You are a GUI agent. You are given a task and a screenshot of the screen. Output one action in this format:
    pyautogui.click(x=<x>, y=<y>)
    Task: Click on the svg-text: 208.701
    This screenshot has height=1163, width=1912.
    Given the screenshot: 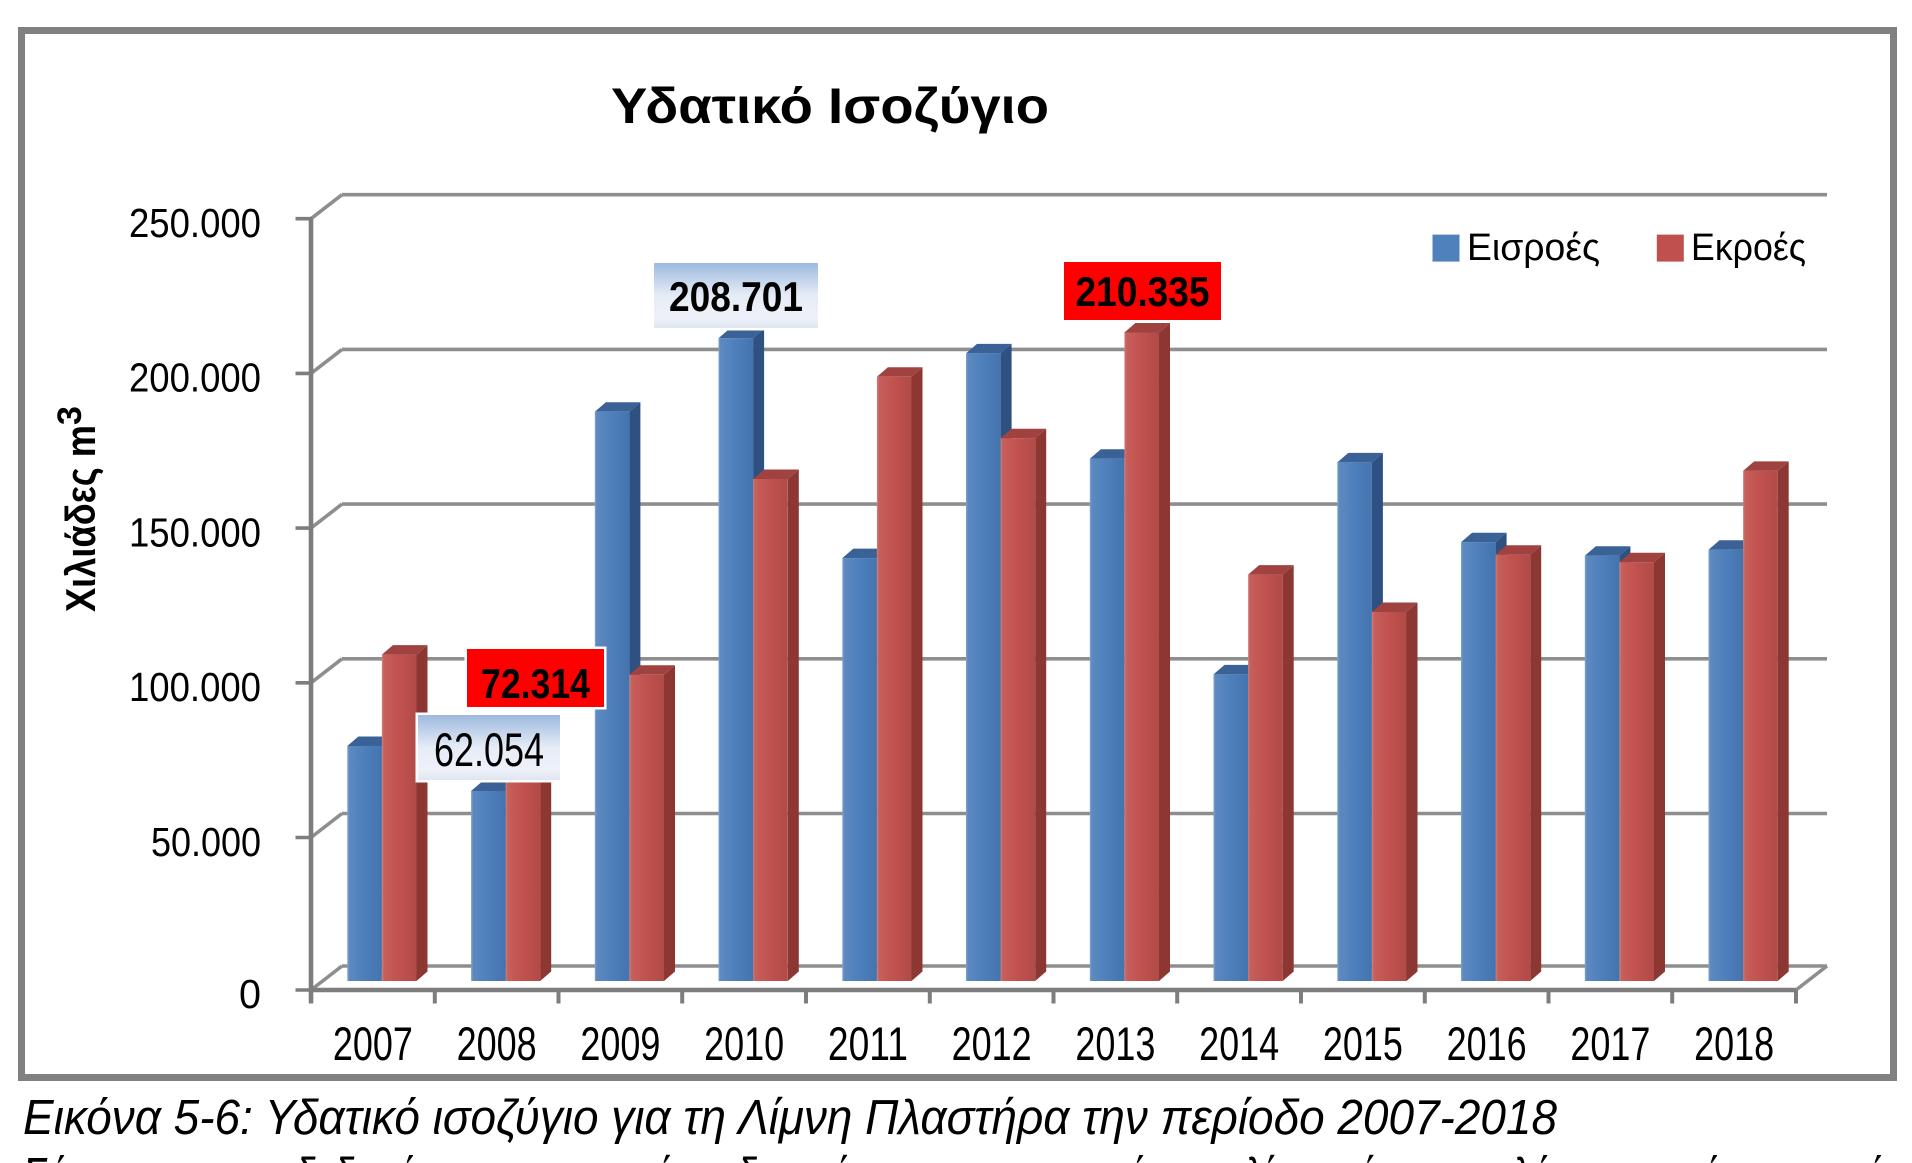 What is the action you would take?
    pyautogui.click(x=736, y=296)
    